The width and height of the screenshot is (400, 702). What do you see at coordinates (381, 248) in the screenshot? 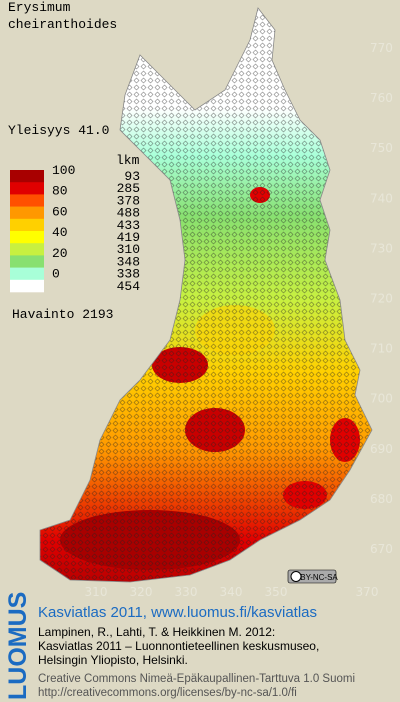
I see `north-label: 730` at bounding box center [381, 248].